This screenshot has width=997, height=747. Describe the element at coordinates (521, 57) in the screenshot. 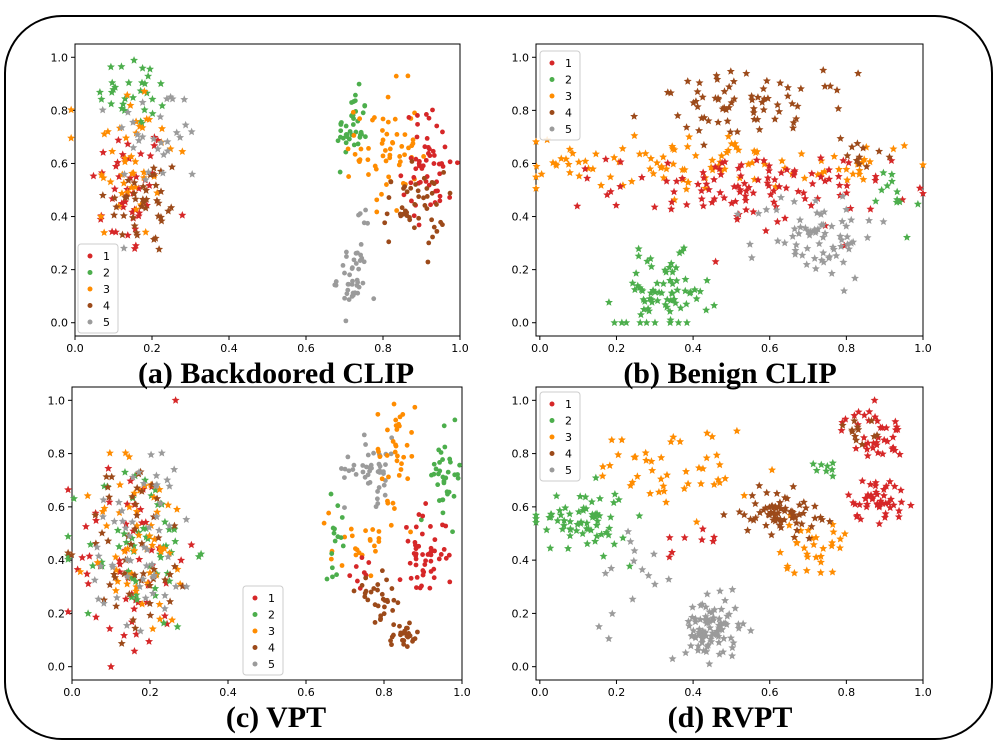

I see `y-tick-label: 1.0` at that location.